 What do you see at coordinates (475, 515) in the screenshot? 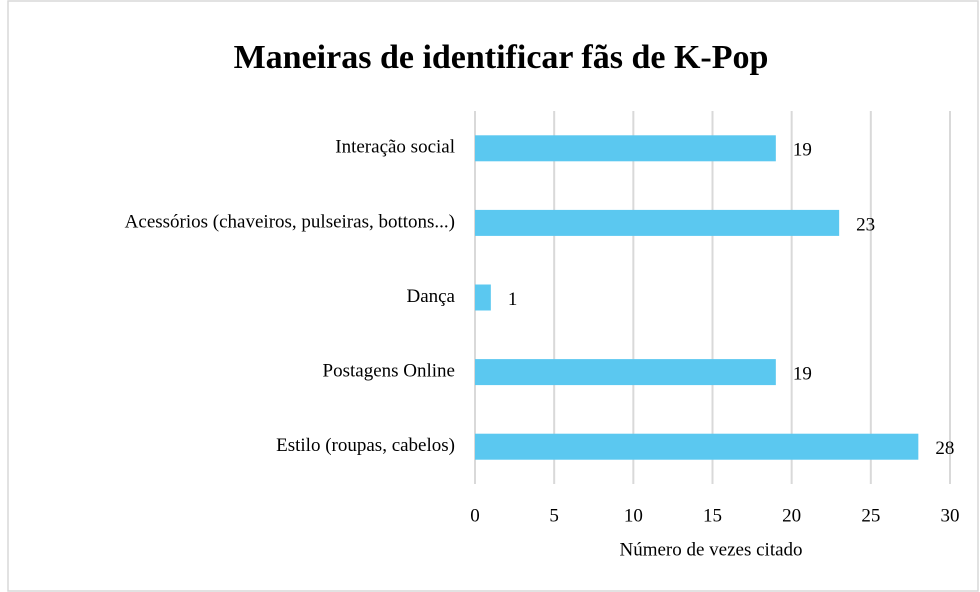
I see `x-tick-label: 0` at bounding box center [475, 515].